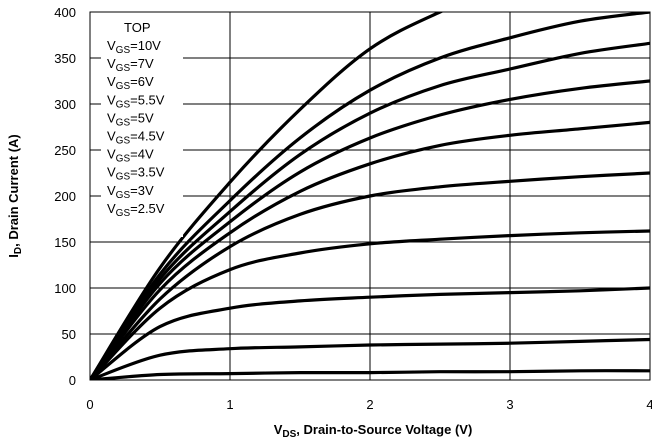 The width and height of the screenshot is (652, 444). I want to click on legend-entry: VGS=3.5V, so click(136, 174).